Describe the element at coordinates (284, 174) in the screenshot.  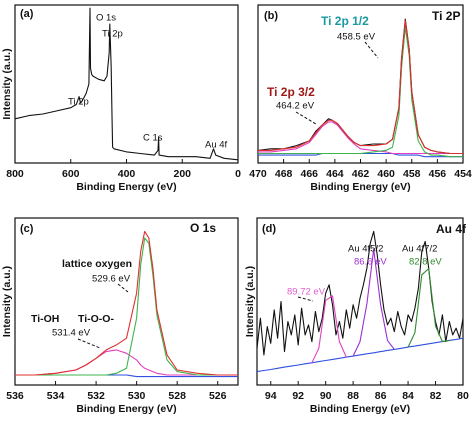
I see `x-tick-label: 468` at that location.